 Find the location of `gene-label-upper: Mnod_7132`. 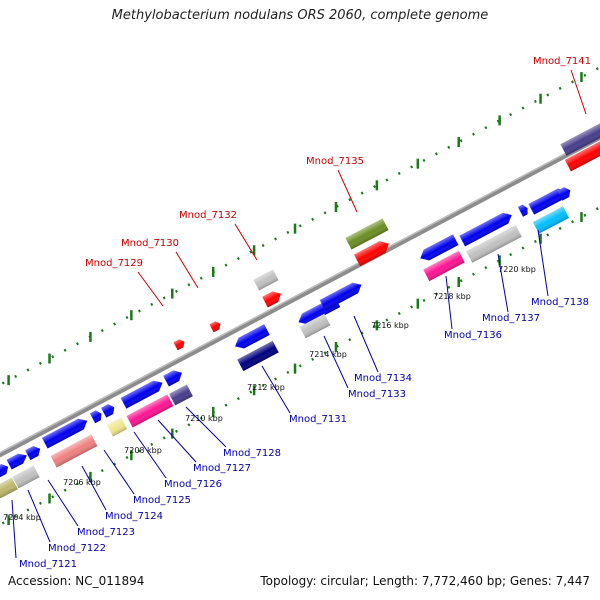

gene-label-upper: Mnod_7132 is located at coordinates (208, 215).